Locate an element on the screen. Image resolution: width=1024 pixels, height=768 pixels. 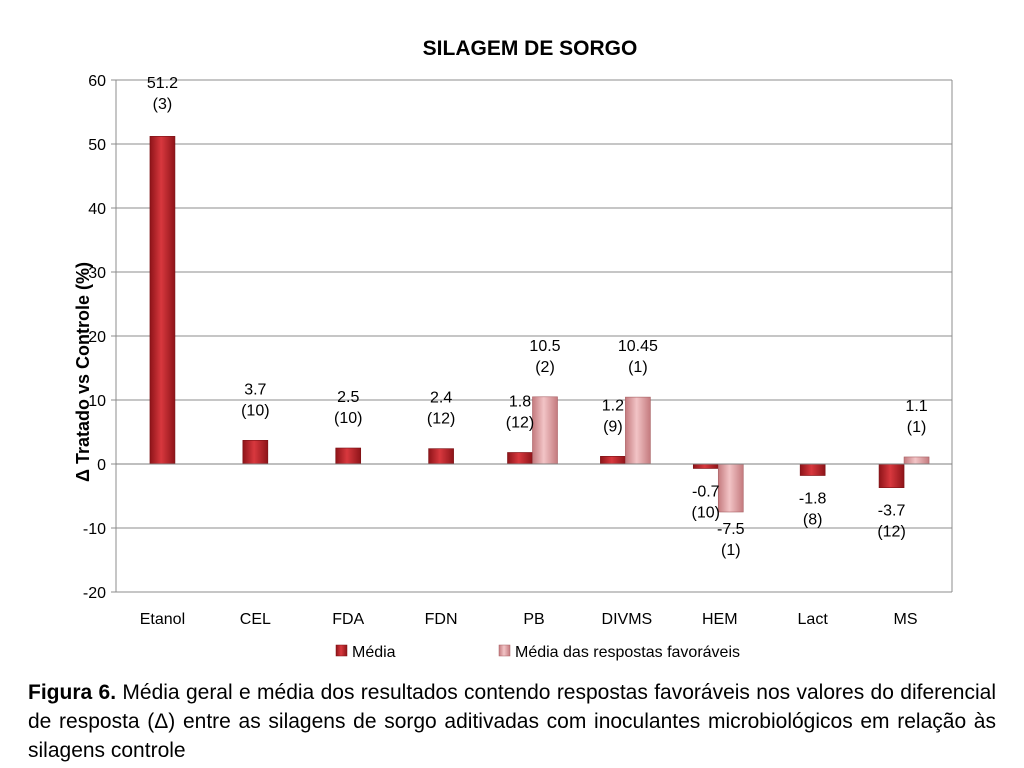
chart-title: SILAGEM DE SORGO is located at coordinates (530, 48).